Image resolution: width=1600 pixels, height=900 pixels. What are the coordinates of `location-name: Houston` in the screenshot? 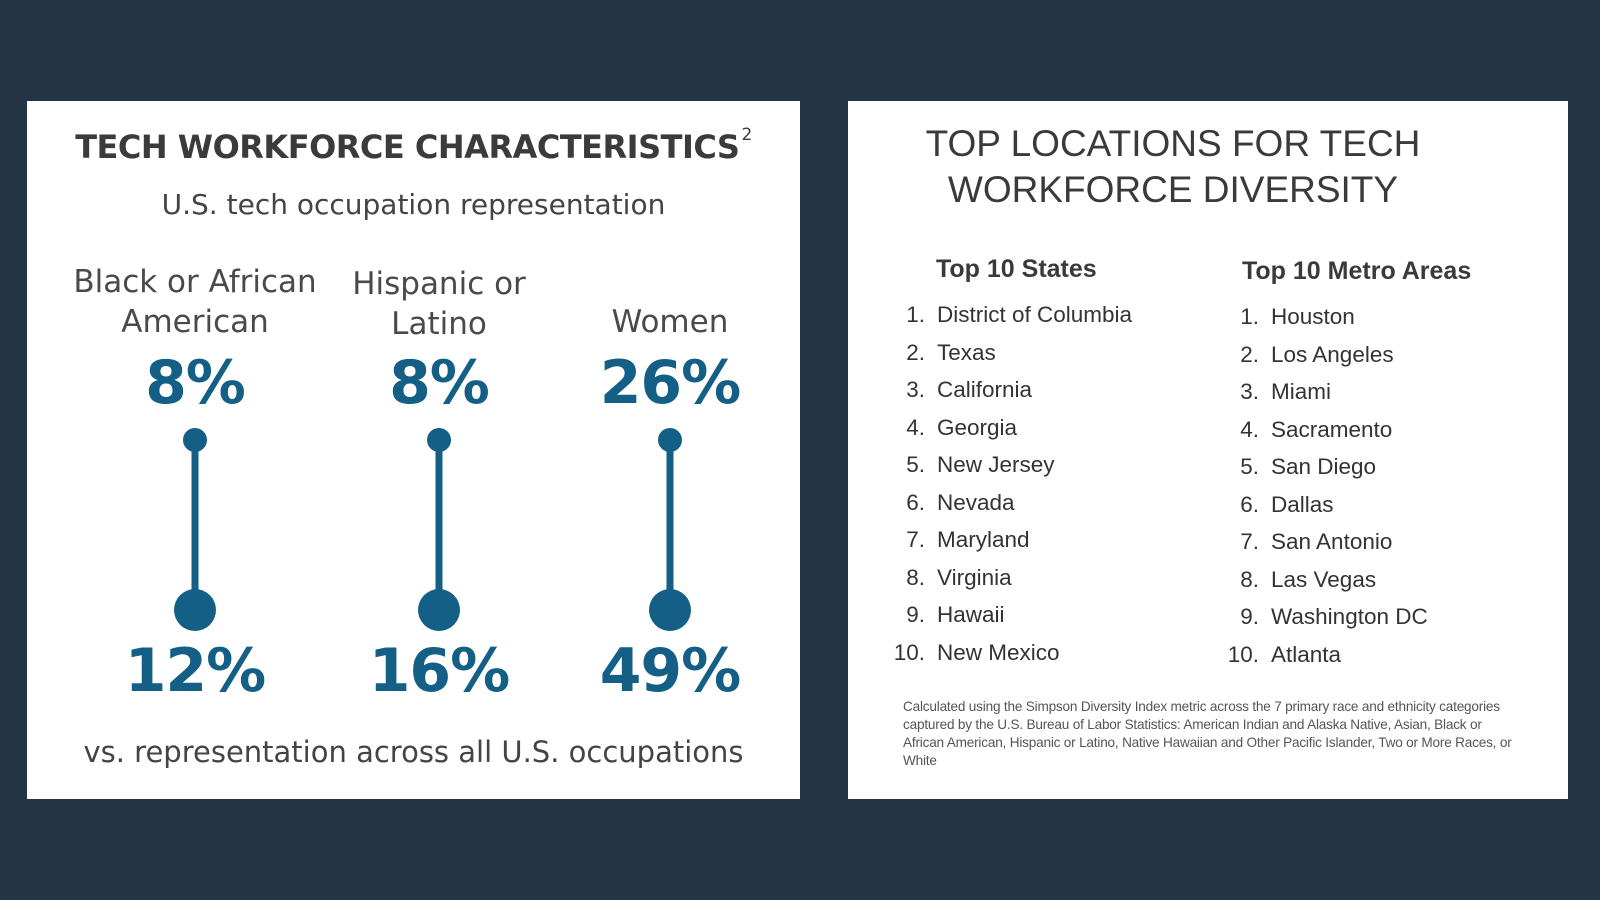 It's located at (1313, 316).